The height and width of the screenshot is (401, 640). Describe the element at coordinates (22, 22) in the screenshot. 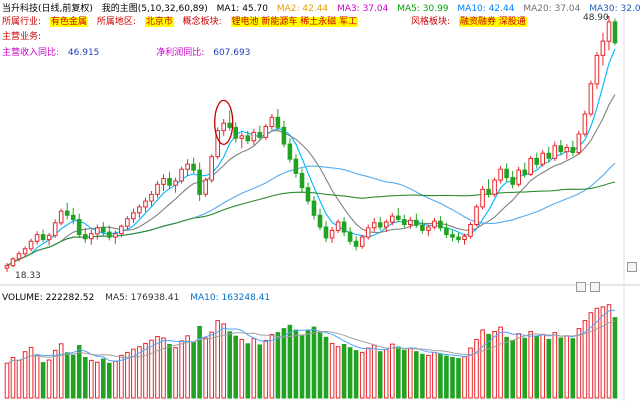

I see `industry-label: 所属行业:` at that location.